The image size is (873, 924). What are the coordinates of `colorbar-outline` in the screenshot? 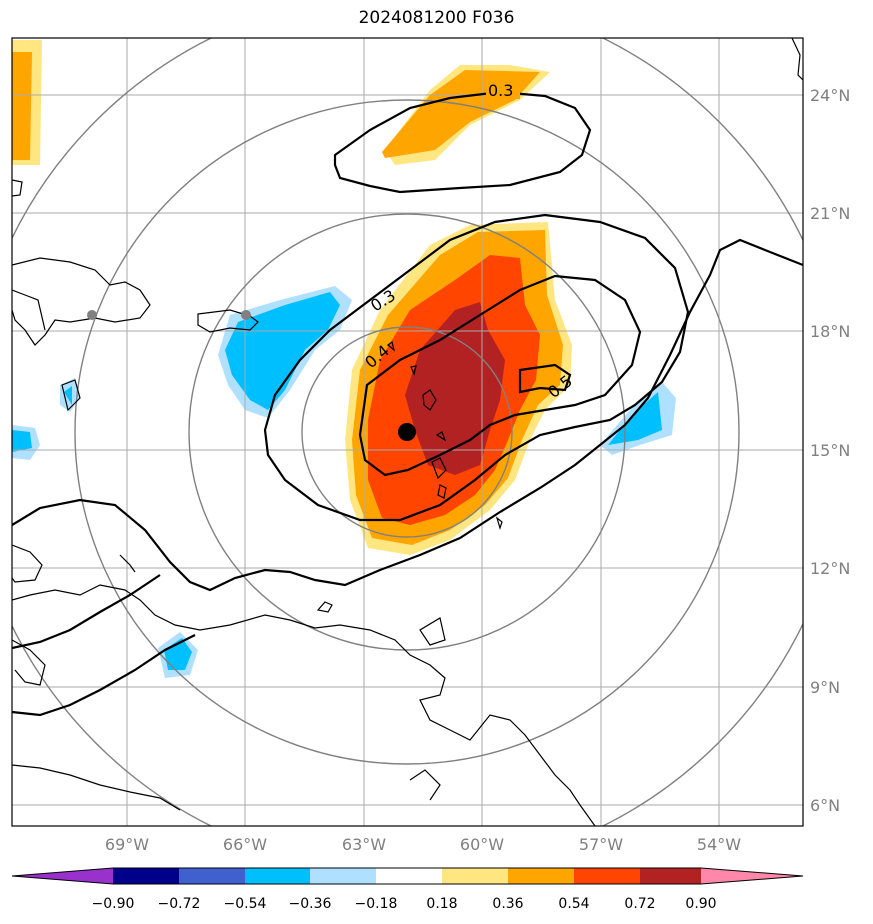 It's located at (407, 876).